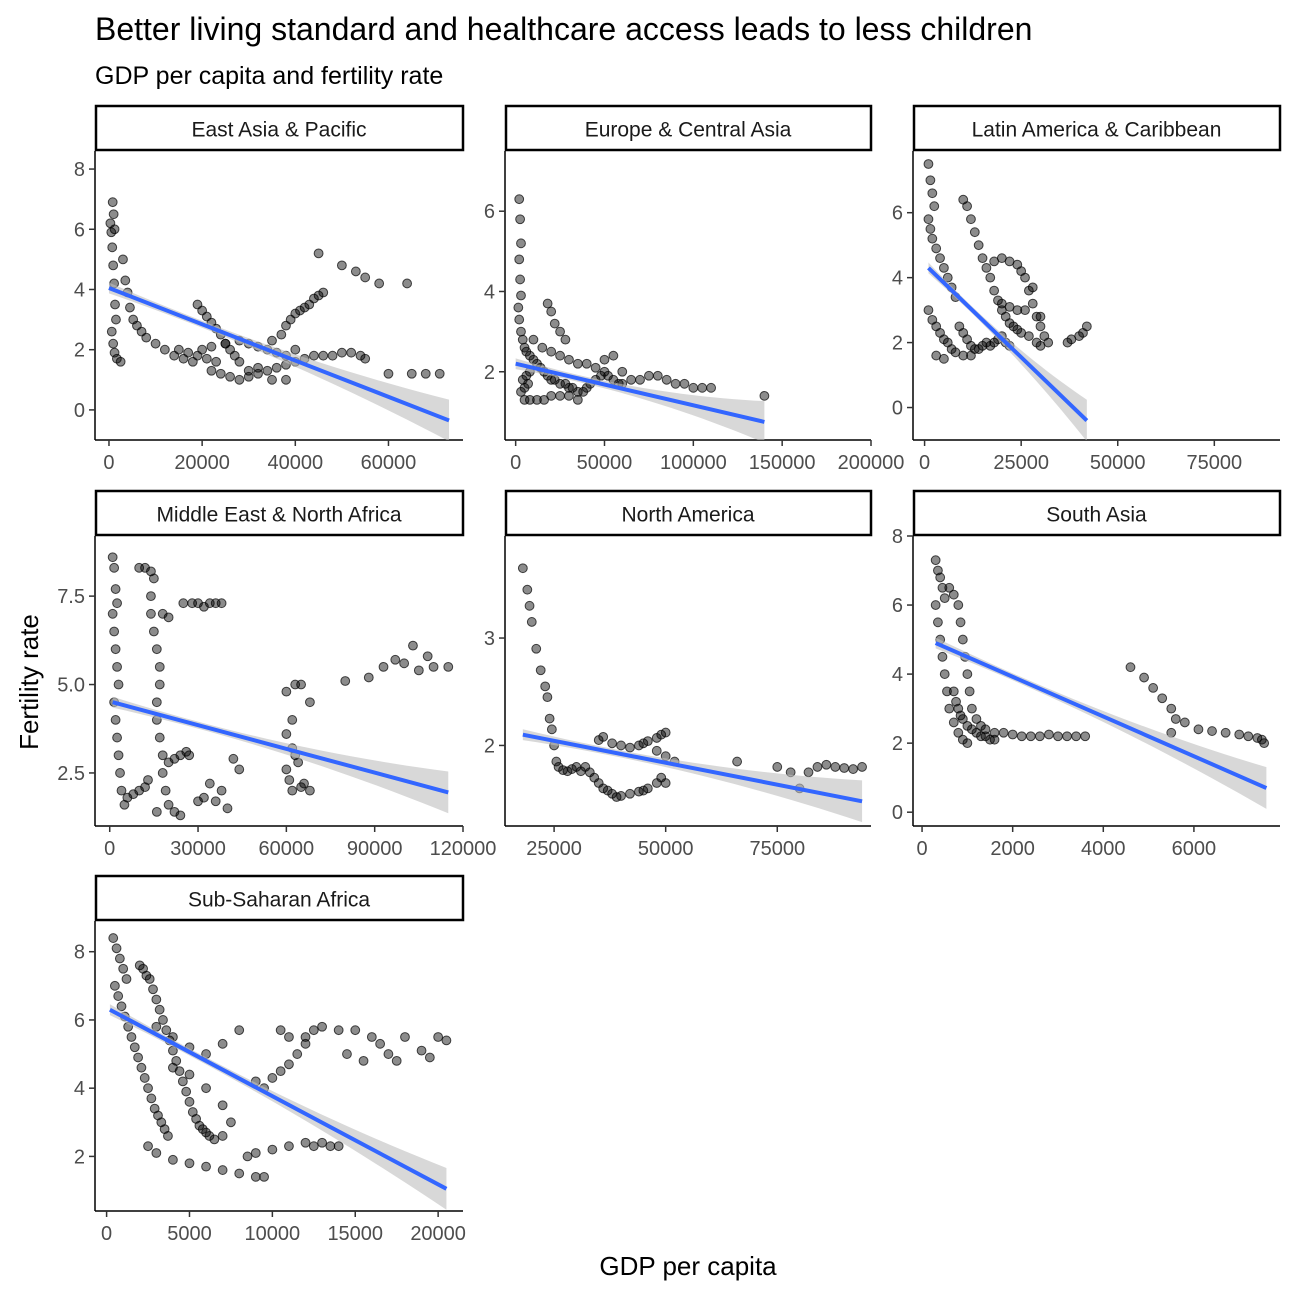 The image size is (1296, 1296). I want to click on facet-strip-label: East Asia & Pacific, so click(278, 130).